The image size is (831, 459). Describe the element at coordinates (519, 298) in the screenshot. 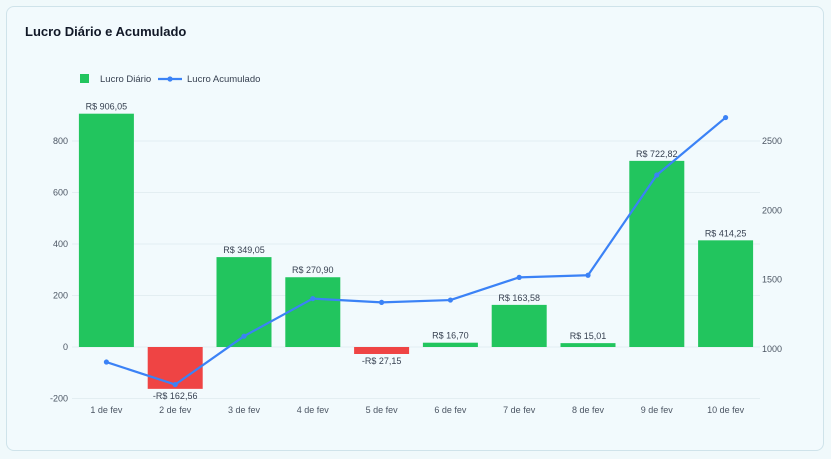

I see `bar-value-label: R$ 163,58` at that location.